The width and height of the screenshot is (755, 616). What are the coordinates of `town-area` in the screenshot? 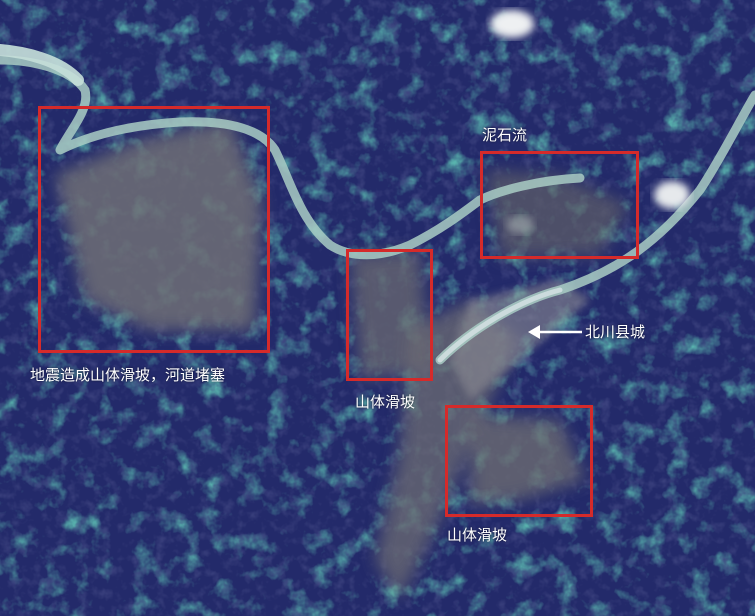 It's located at (520, 340).